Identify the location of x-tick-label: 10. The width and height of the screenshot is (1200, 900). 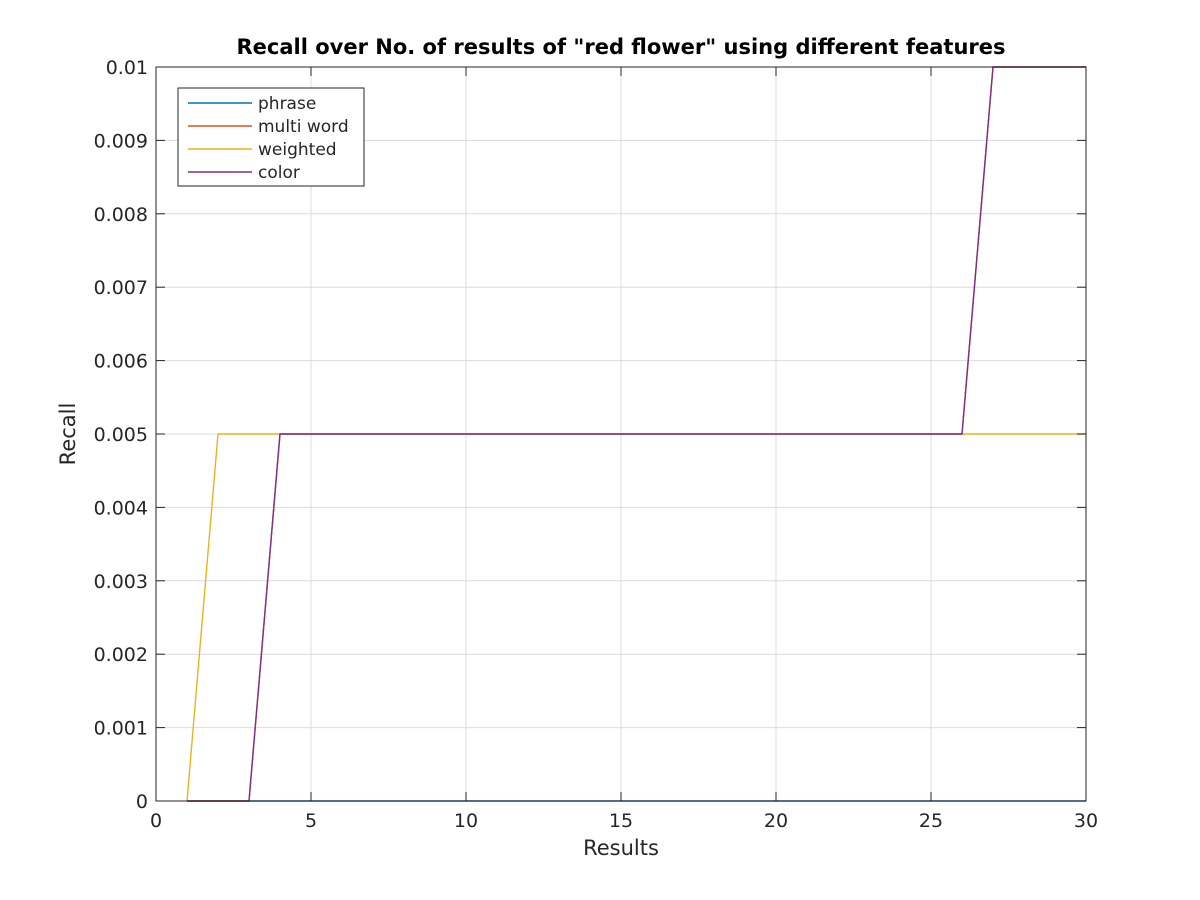
(466, 821).